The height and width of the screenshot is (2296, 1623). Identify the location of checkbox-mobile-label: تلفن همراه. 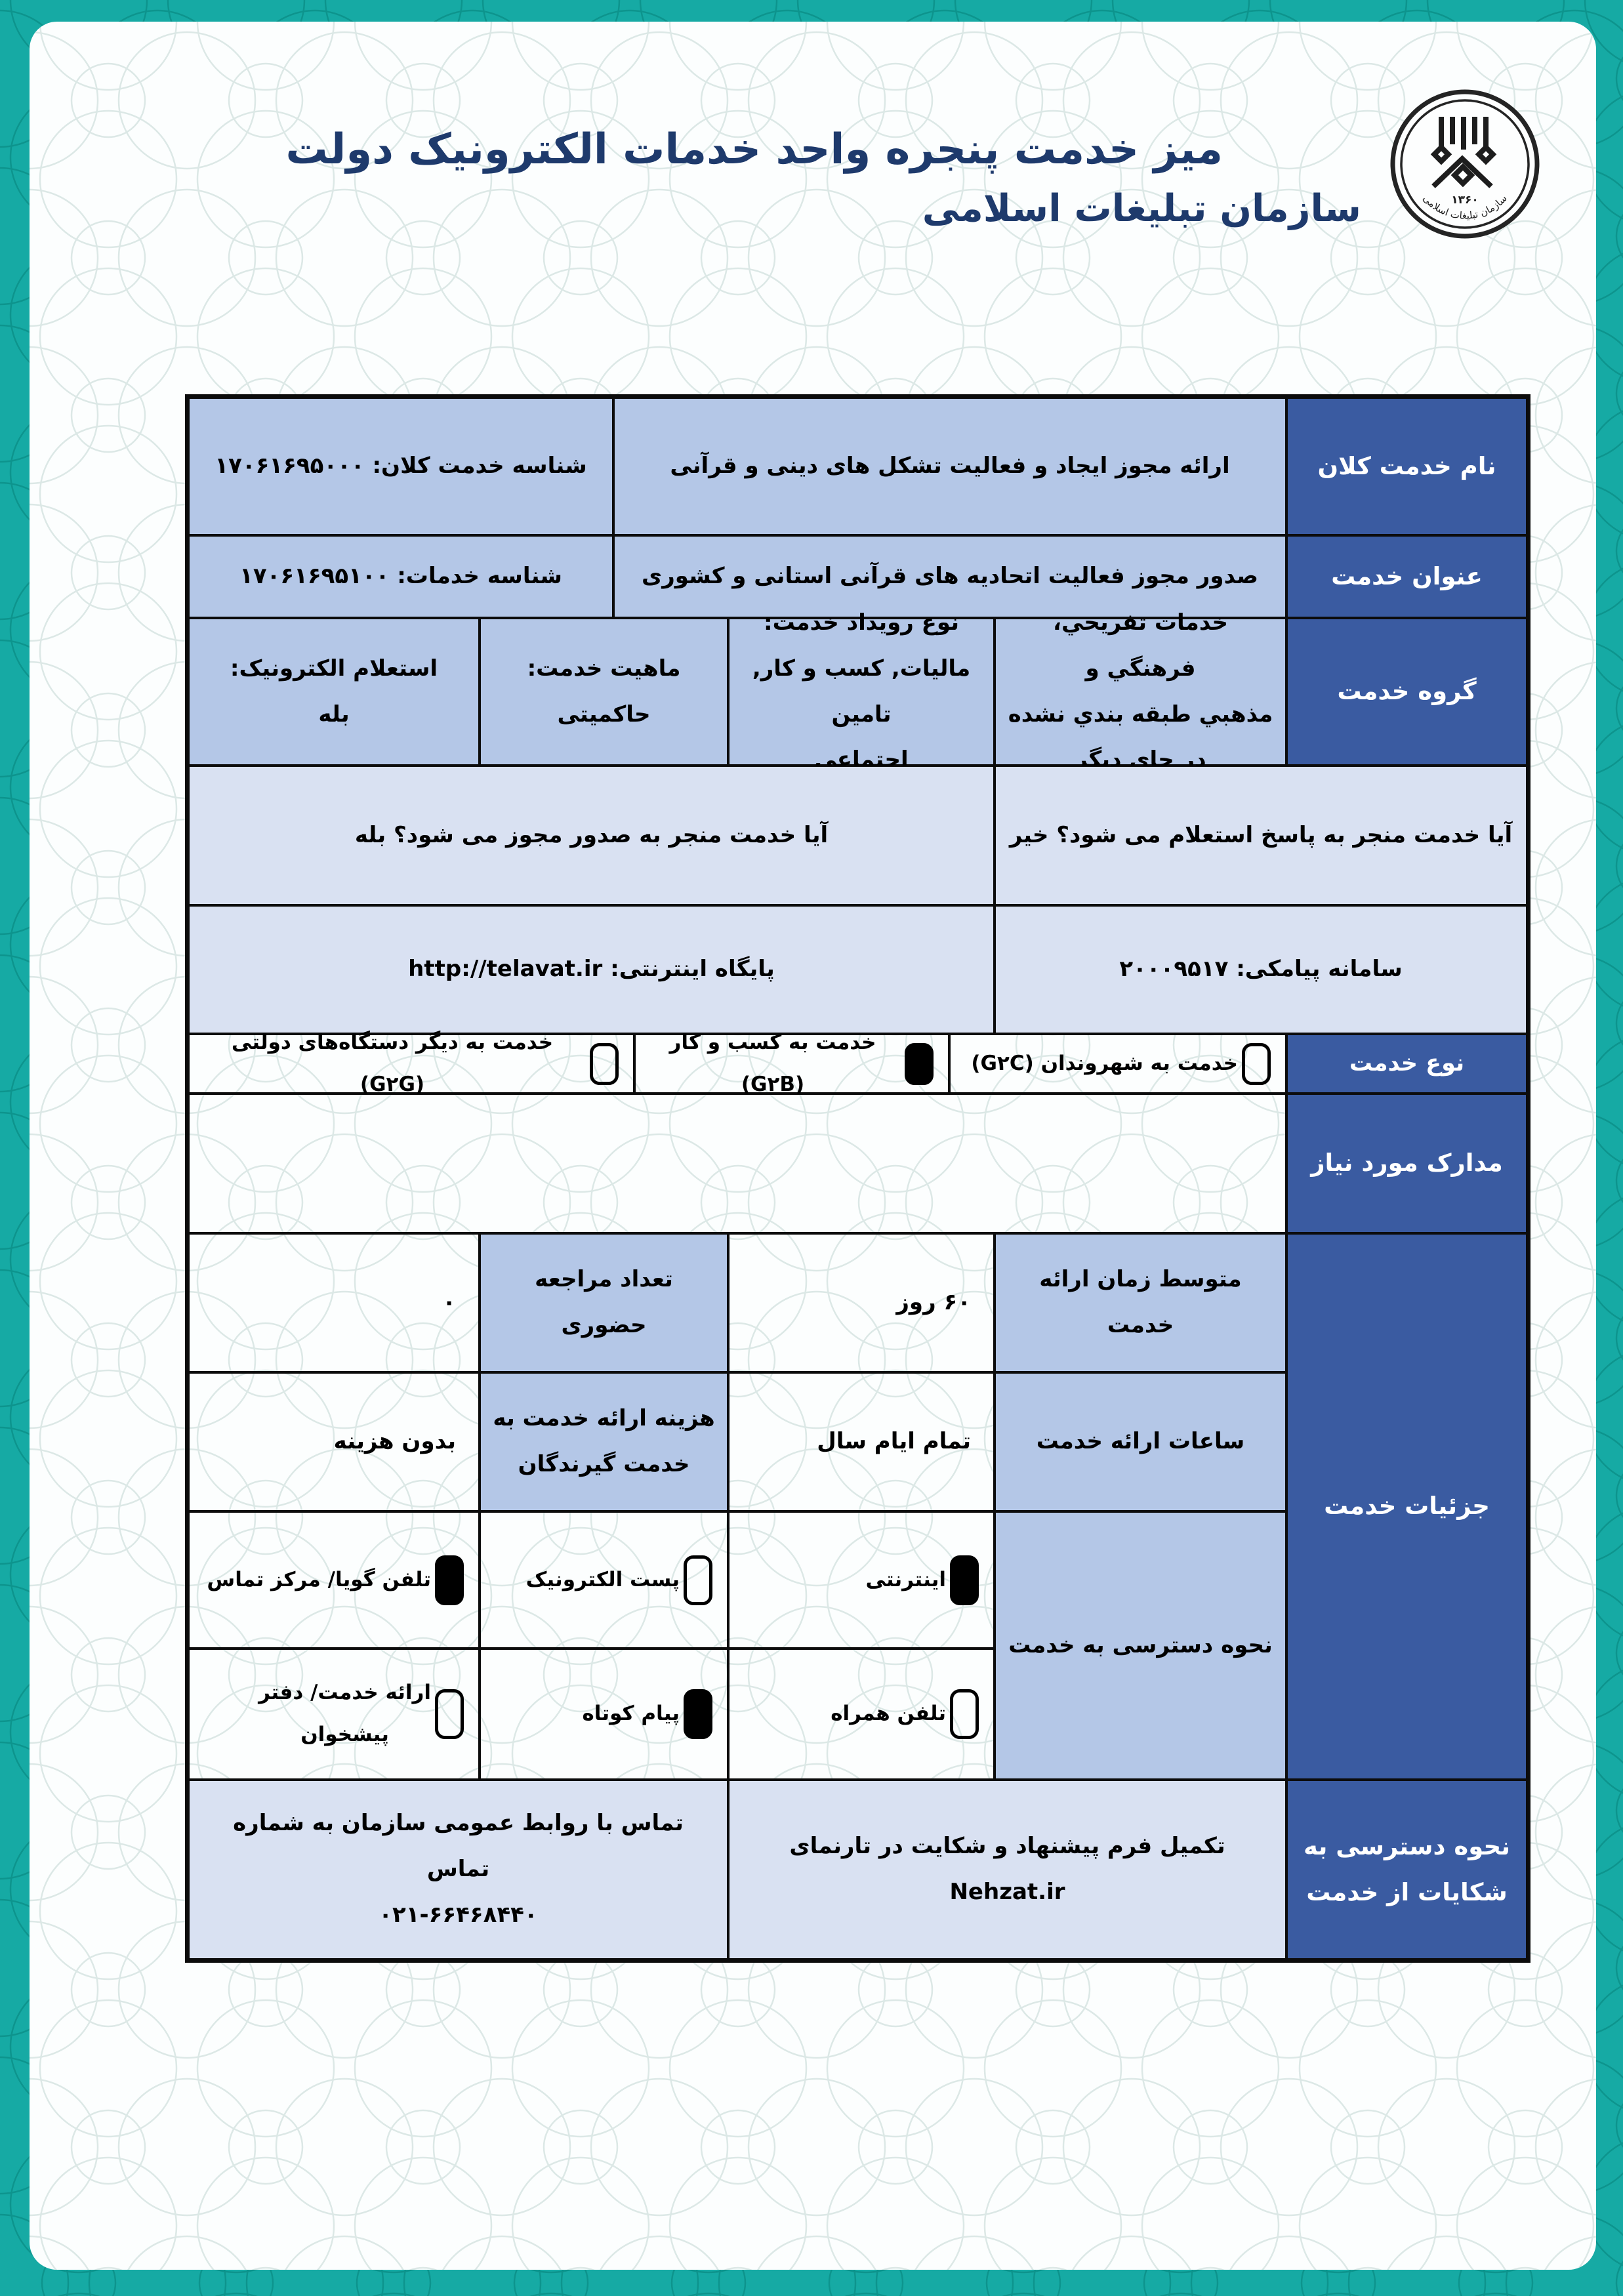
(888, 1714).